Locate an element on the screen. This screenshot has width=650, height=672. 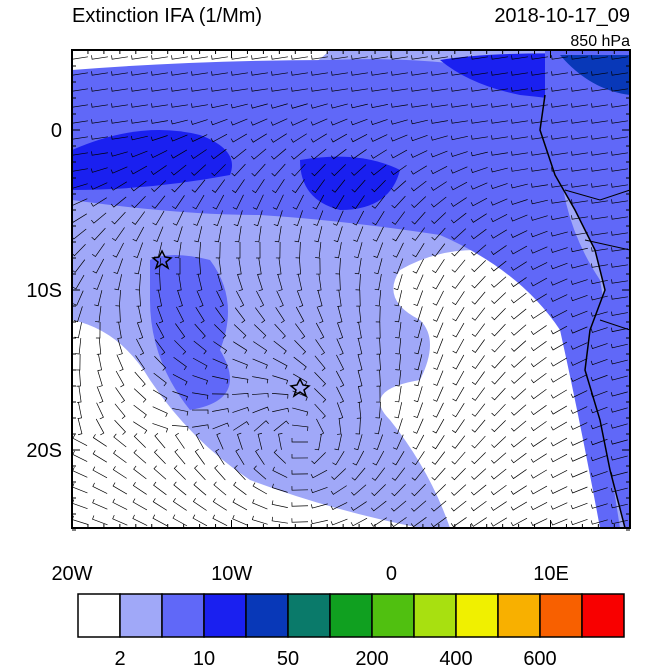
colorbar-label: 50 is located at coordinates (288, 657).